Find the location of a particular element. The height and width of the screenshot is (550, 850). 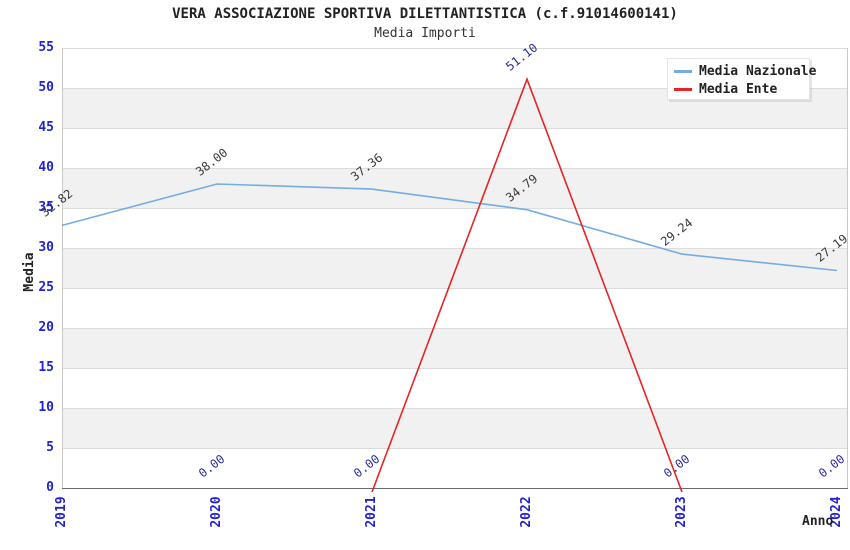

legend-item: Media Ente is located at coordinates (741, 89).